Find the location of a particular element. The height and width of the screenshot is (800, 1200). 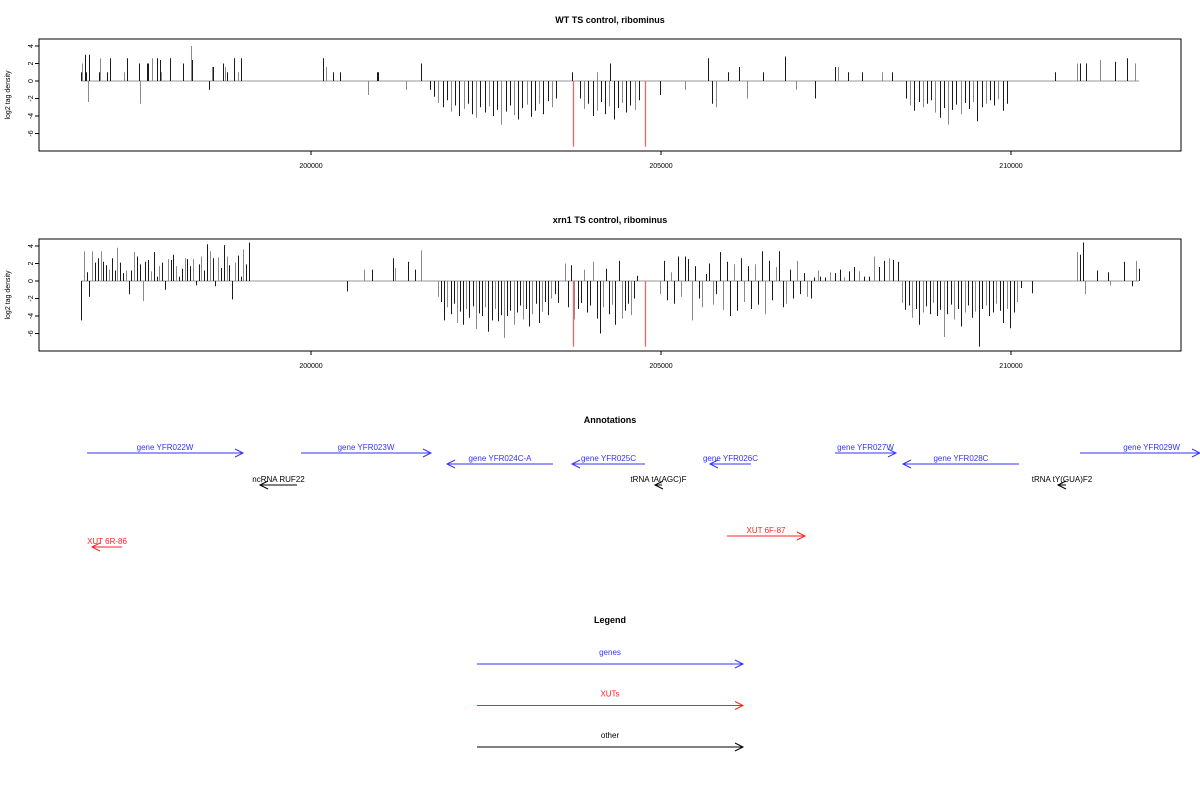

panel-title: WT TS control, ribominus is located at coordinates (610, 20).